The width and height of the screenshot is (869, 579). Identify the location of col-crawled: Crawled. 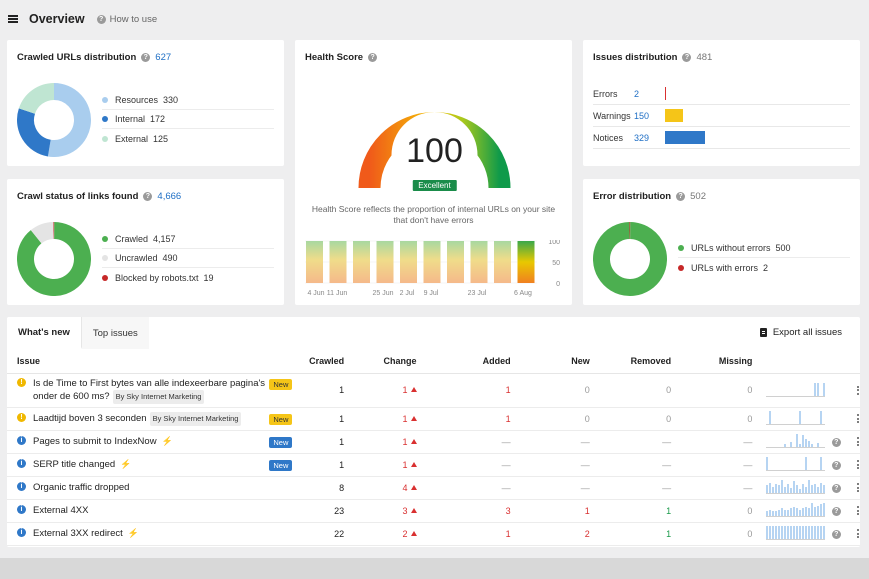
(322, 362).